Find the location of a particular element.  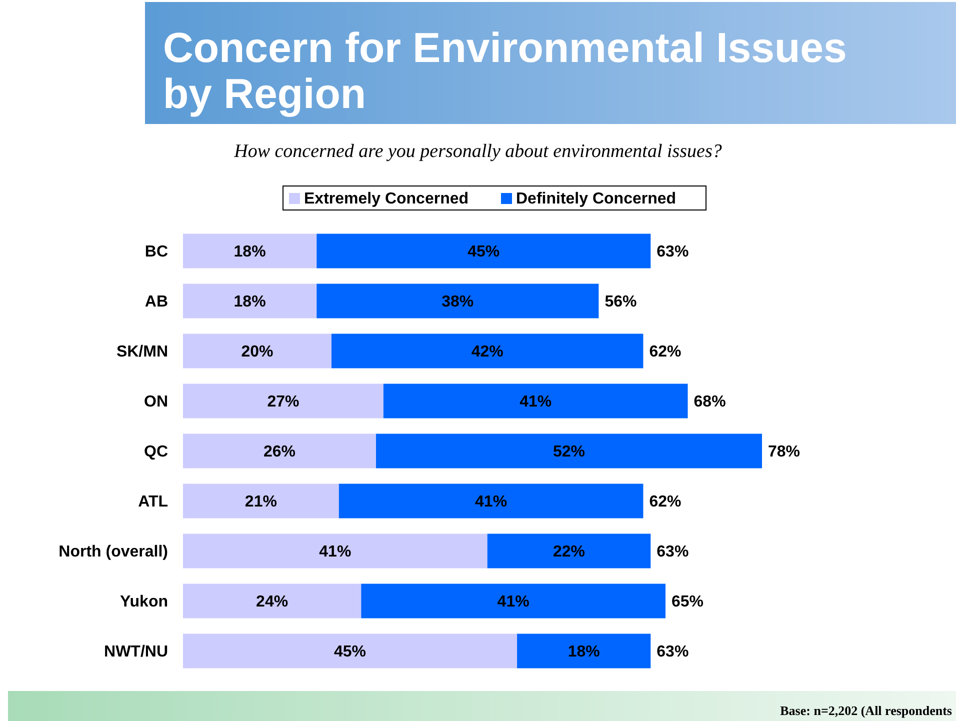

data-label: 24% is located at coordinates (272, 602).